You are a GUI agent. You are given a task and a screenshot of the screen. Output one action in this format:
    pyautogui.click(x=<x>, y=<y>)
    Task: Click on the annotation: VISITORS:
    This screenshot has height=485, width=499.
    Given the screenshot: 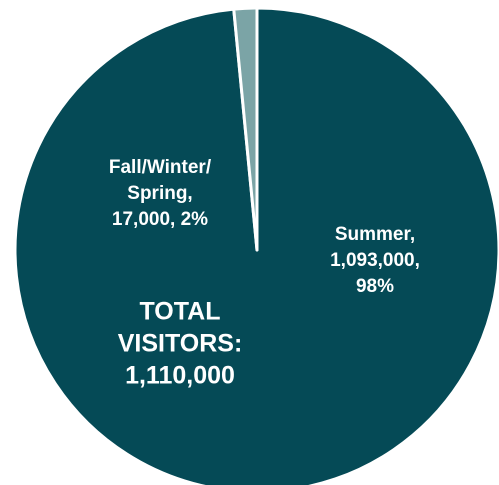 What is the action you would take?
    pyautogui.click(x=180, y=344)
    